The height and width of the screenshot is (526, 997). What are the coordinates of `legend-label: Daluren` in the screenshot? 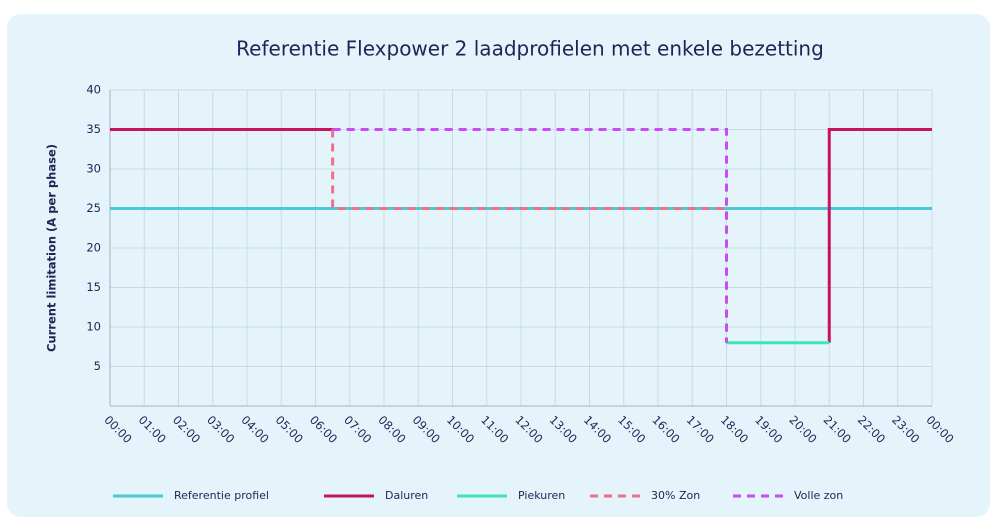 It's located at (406, 495).